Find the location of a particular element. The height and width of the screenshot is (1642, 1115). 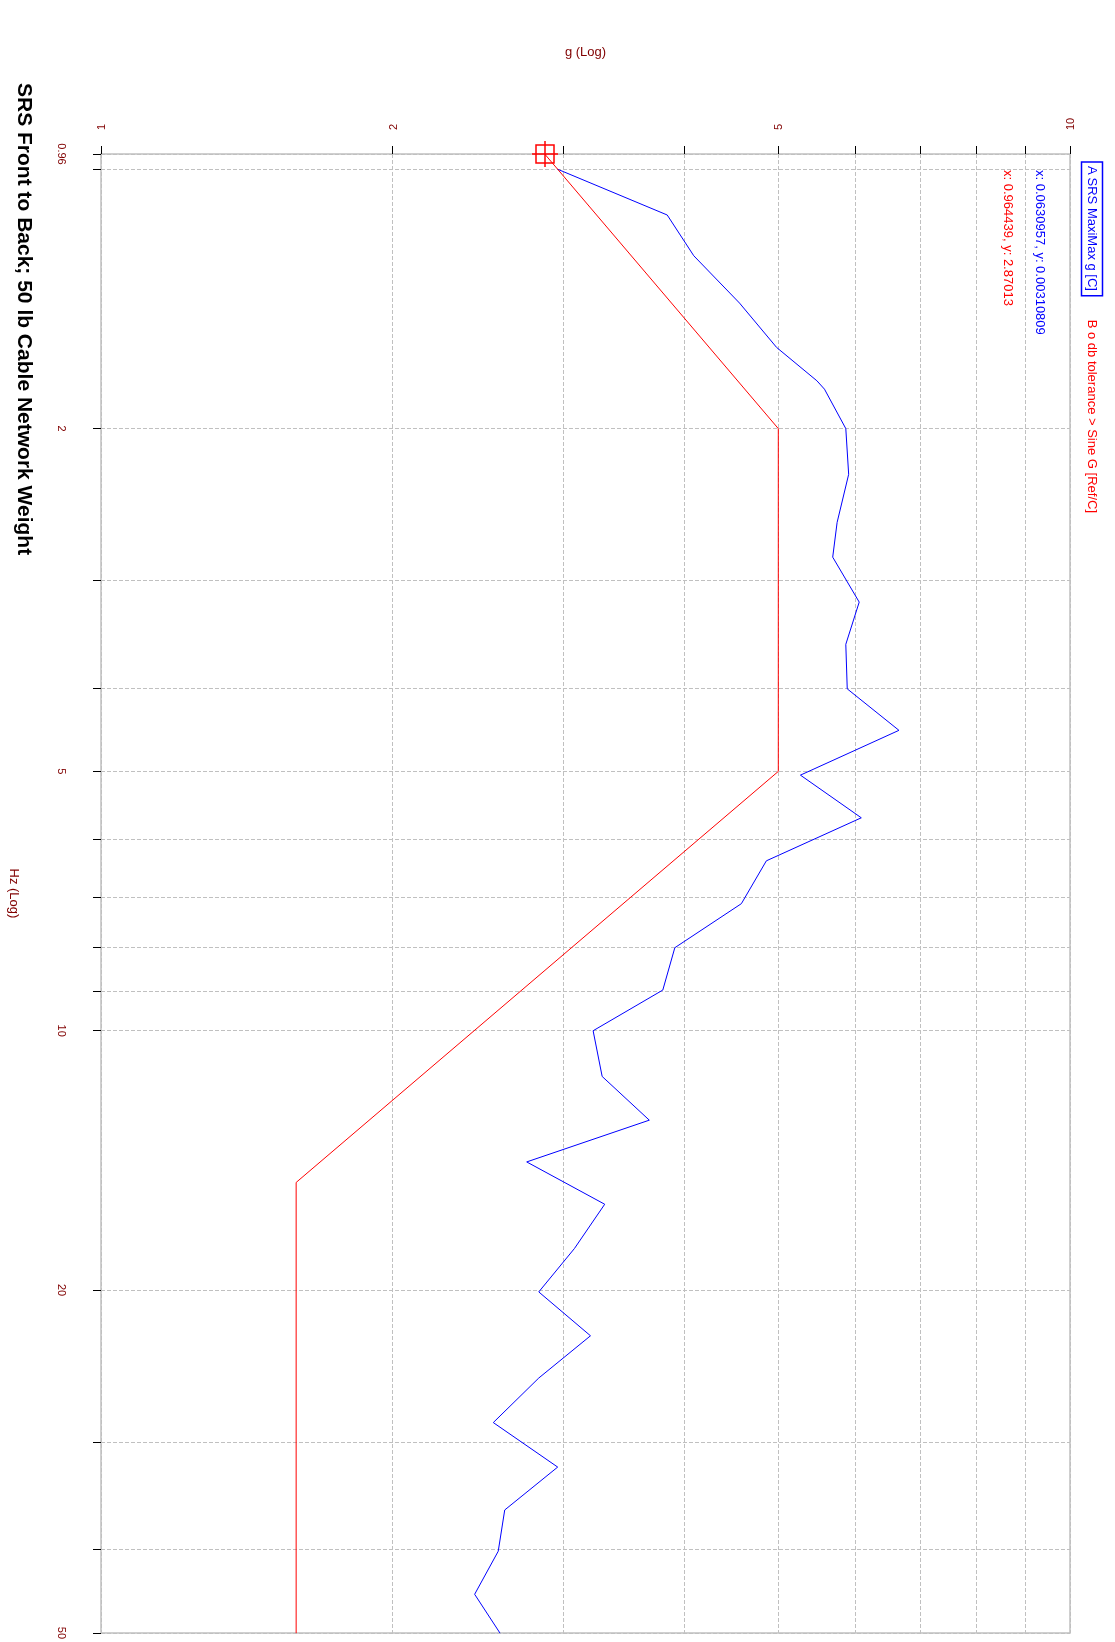

y-tick-label: 0.96 is located at coordinates (61, 154).